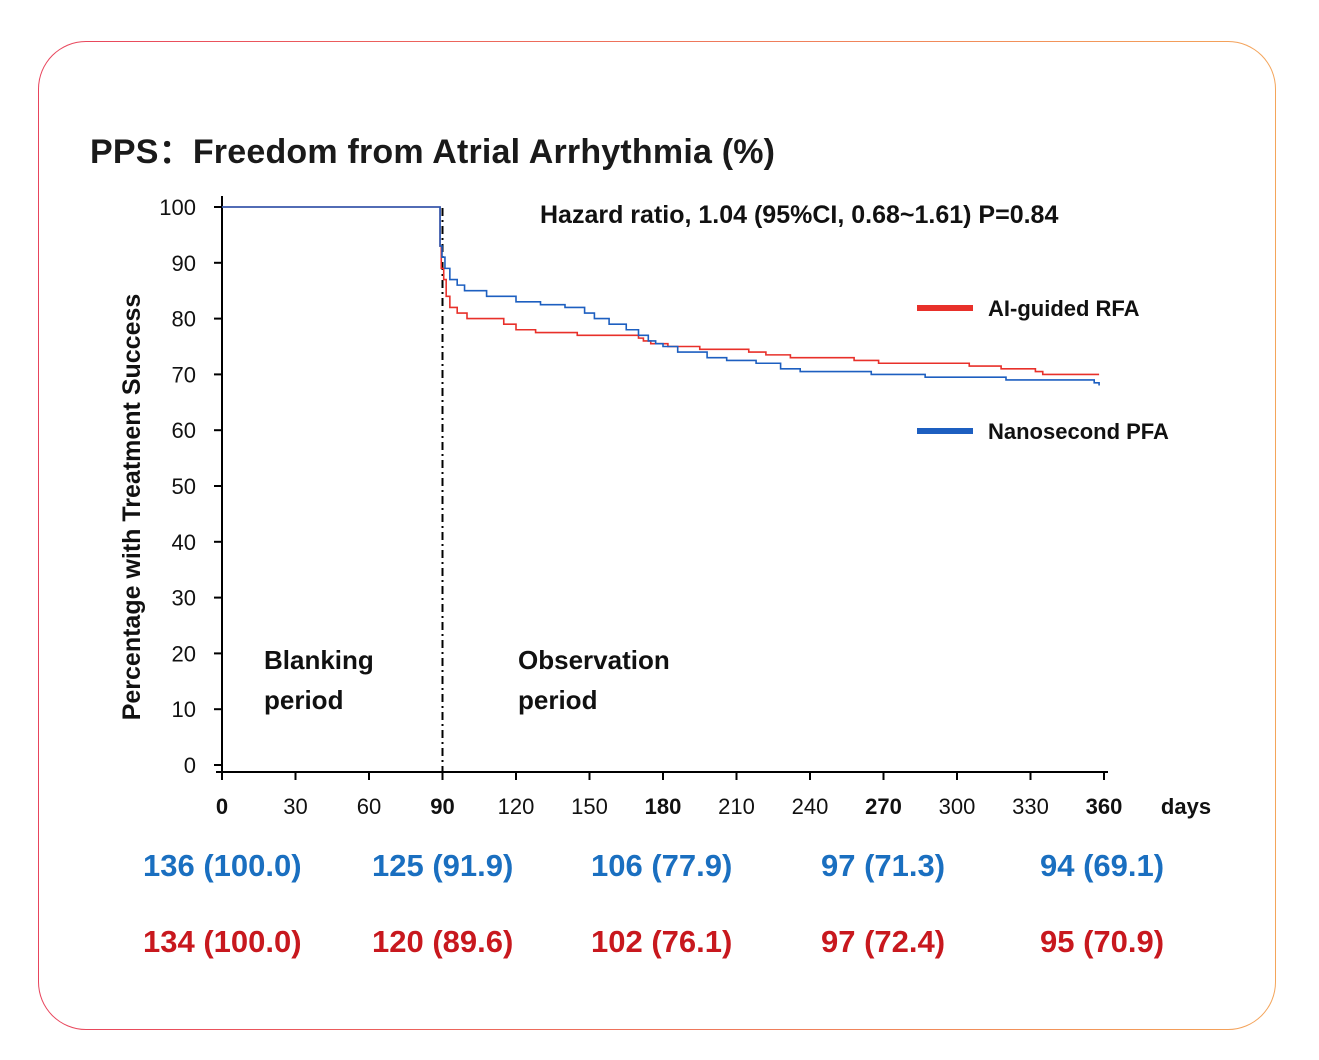  What do you see at coordinates (1030, 806) in the screenshot?
I see `x-tick-label: 330` at bounding box center [1030, 806].